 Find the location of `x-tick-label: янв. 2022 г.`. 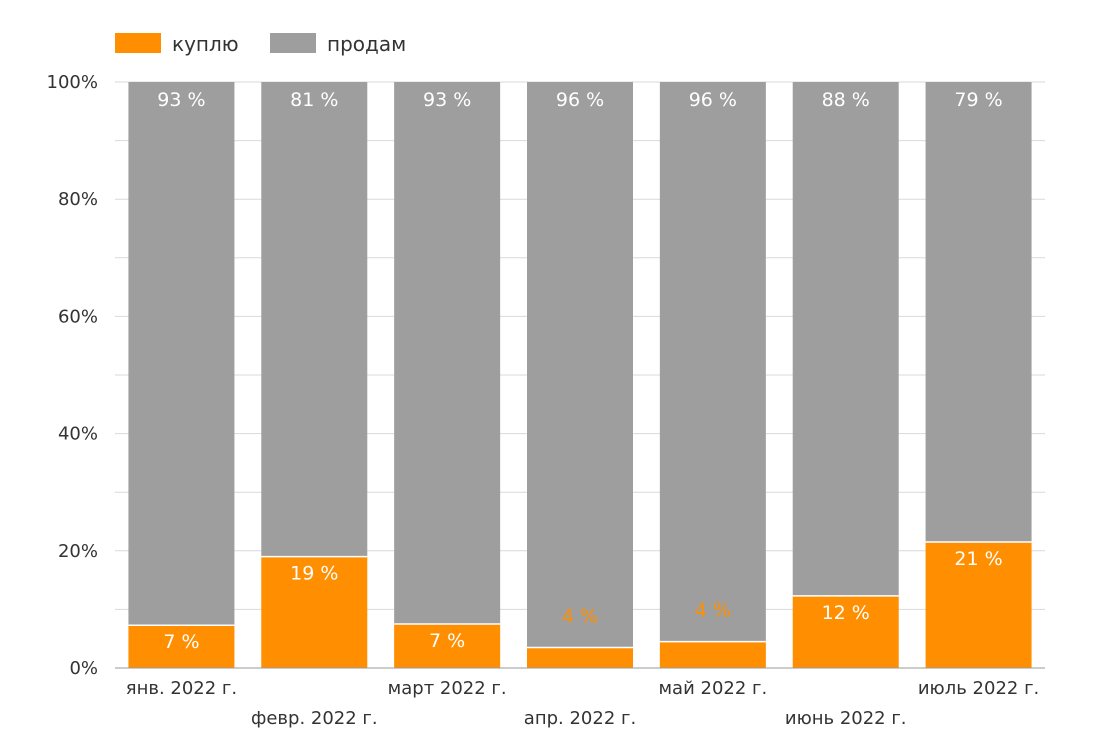

x-tick-label: янв. 2022 г. is located at coordinates (181, 688).